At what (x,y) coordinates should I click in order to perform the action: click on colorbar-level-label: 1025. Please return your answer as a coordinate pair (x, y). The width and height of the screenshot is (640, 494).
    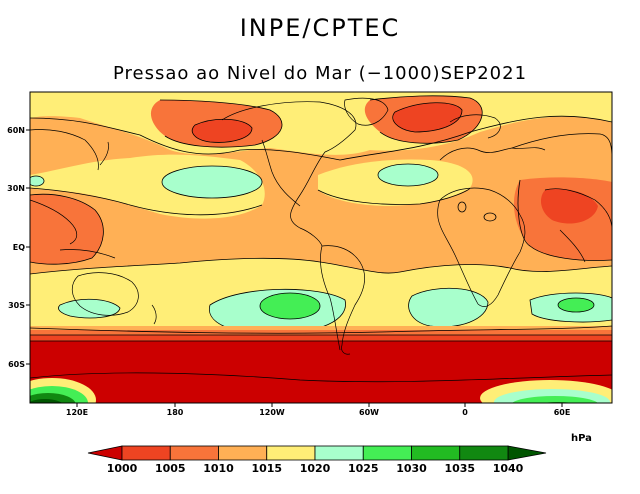
    Looking at the image, I should click on (363, 468).